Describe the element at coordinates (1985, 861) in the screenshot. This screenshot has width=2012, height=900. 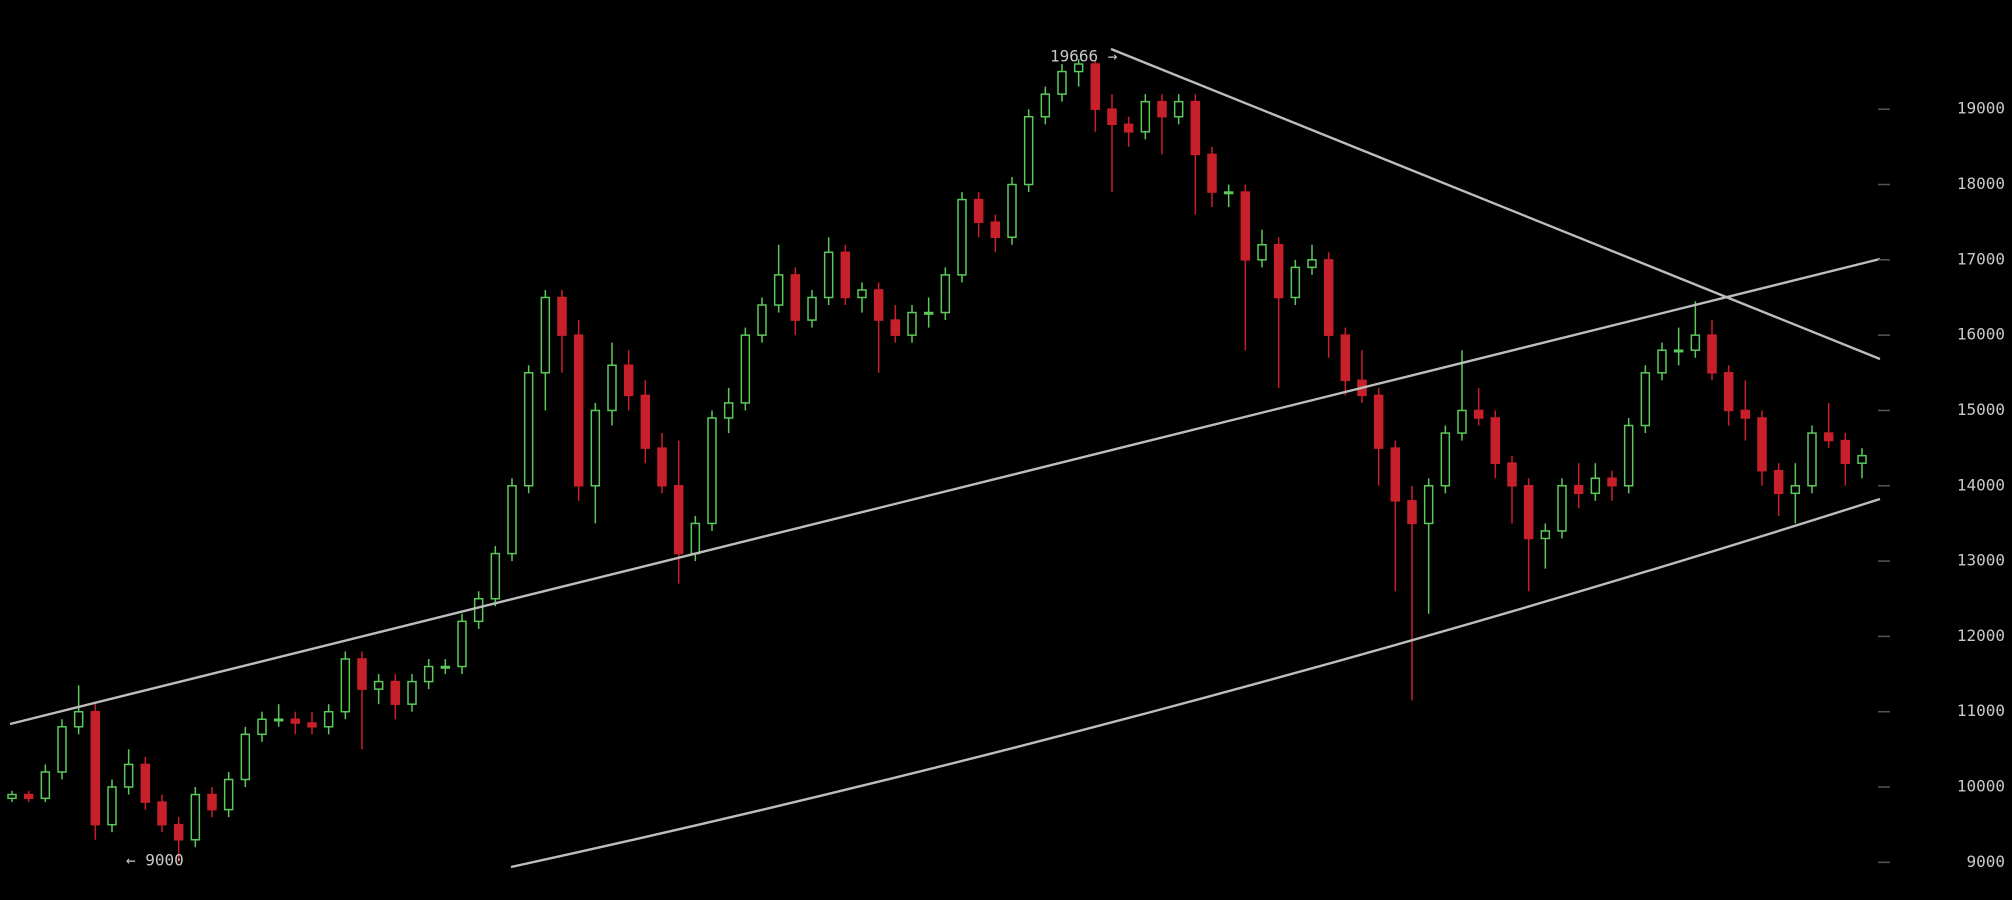
I see `y-tick-label: 9000` at that location.